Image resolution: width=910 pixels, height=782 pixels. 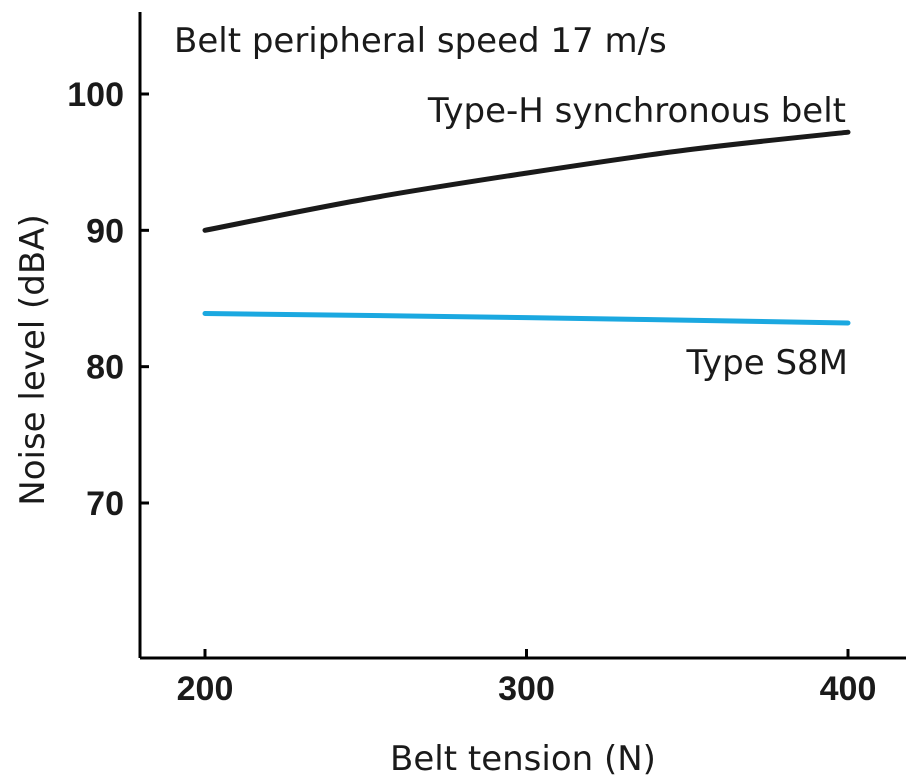 What do you see at coordinates (526, 689) in the screenshot?
I see `x-tick-label-300: 300` at bounding box center [526, 689].